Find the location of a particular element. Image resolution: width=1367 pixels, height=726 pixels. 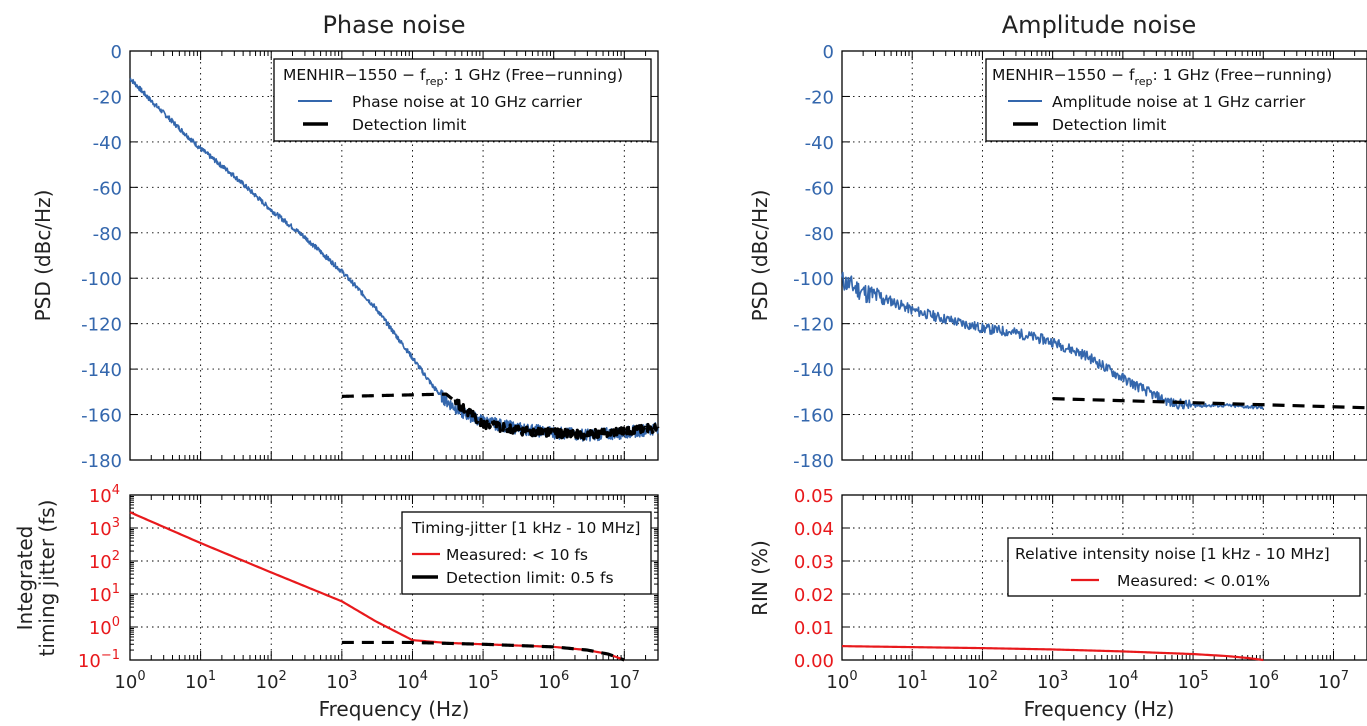

y-tick-label: 10² is located at coordinates (104, 561).